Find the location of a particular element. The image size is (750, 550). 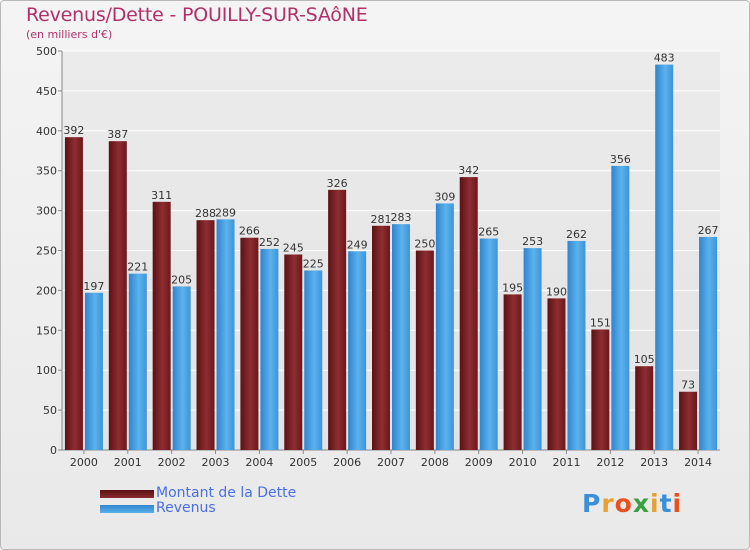

legend-label-revenus: Revenus is located at coordinates (186, 508).